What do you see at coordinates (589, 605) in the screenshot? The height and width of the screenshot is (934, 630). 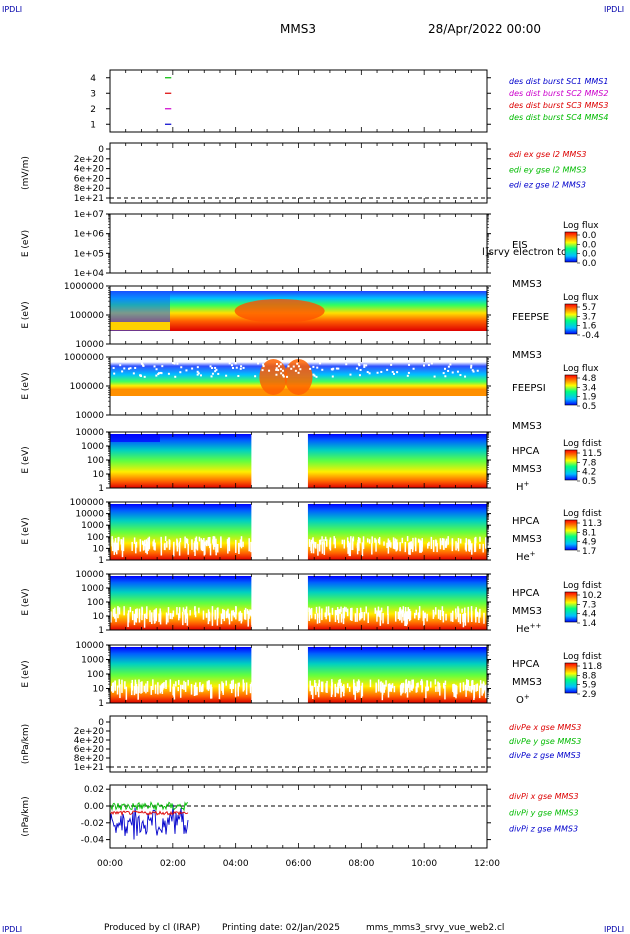 I see `colorbar-tick-label: 7.3` at bounding box center [589, 605].